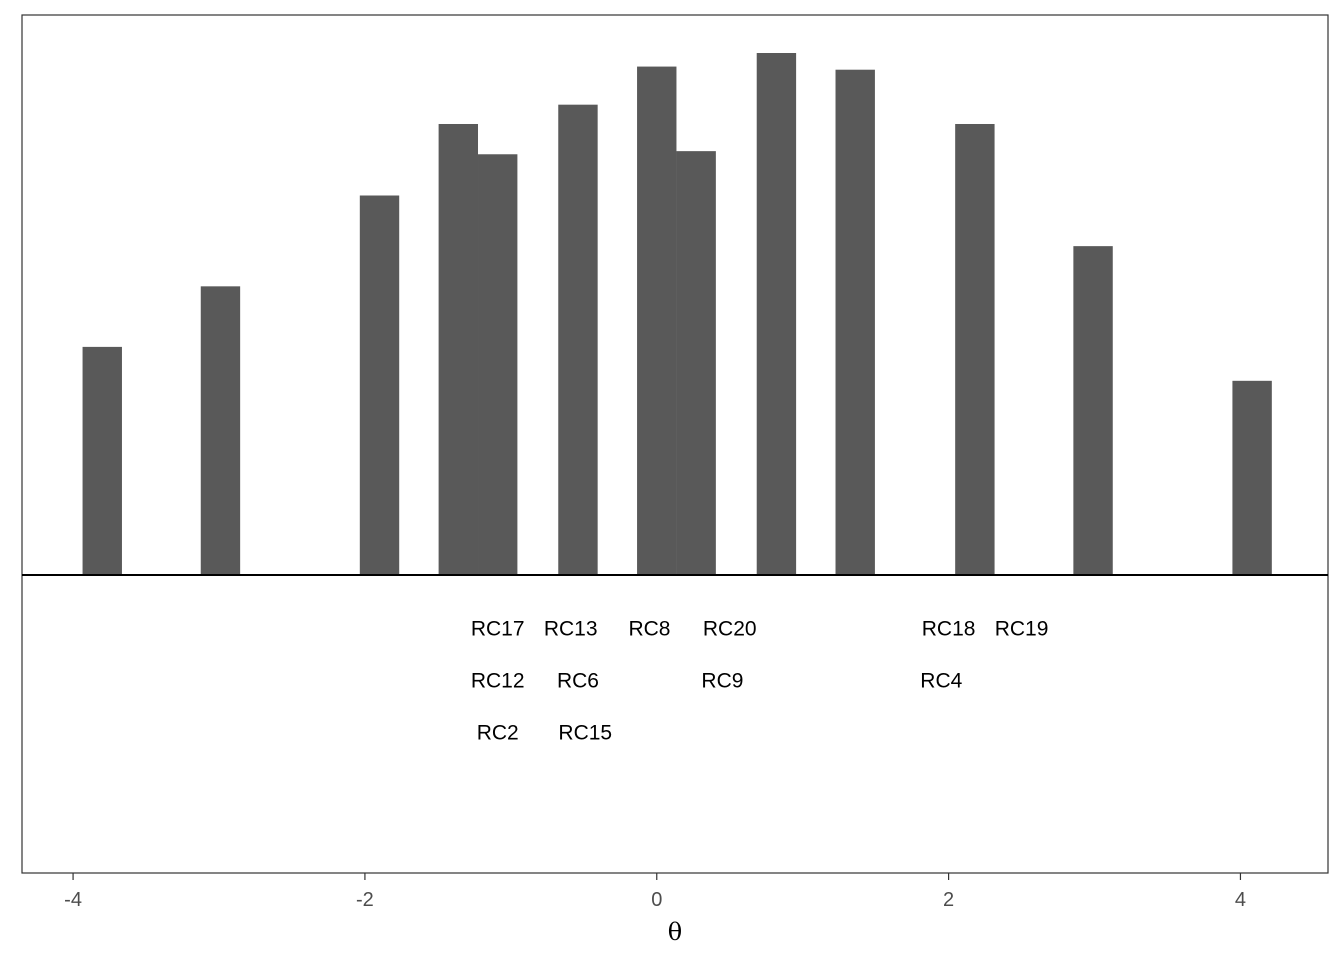  Describe the element at coordinates (948, 900) in the screenshot. I see `x-tick-label: 2` at that location.